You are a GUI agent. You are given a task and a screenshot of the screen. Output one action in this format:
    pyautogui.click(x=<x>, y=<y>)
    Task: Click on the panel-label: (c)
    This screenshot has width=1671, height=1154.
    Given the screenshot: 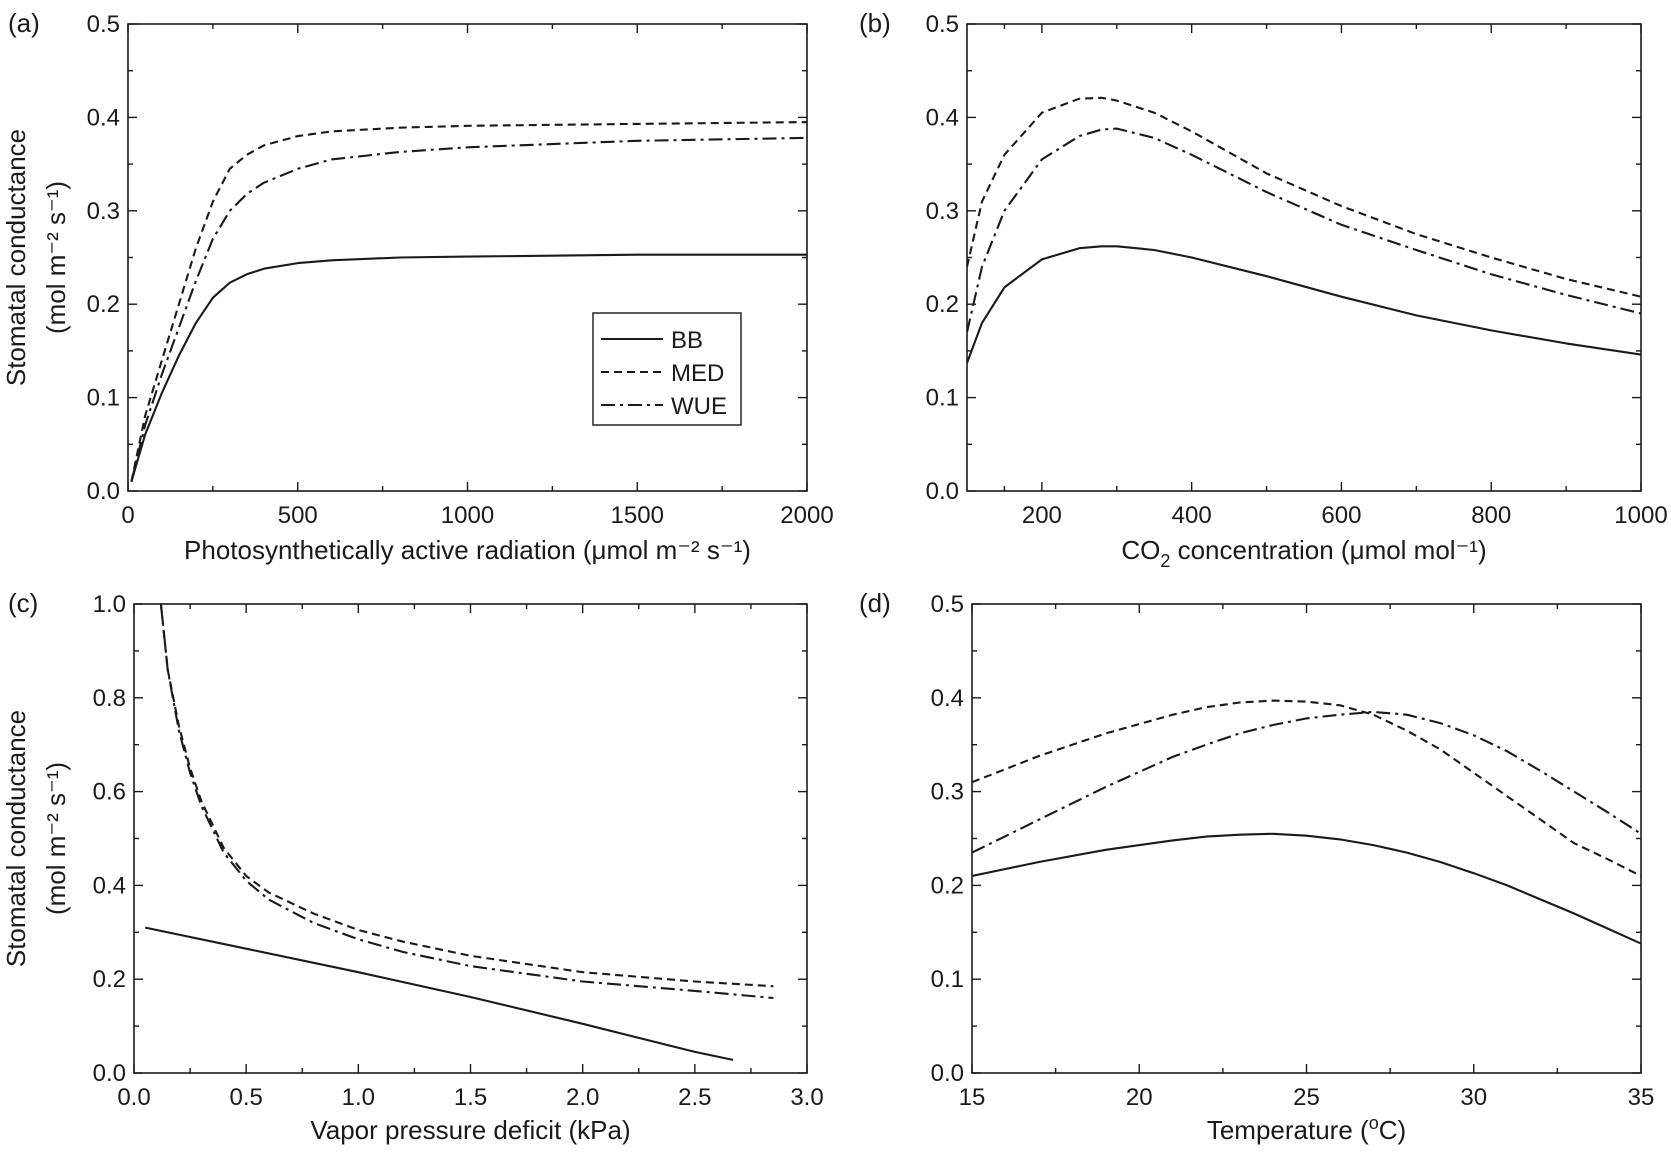 What is the action you would take?
    pyautogui.click(x=23, y=603)
    